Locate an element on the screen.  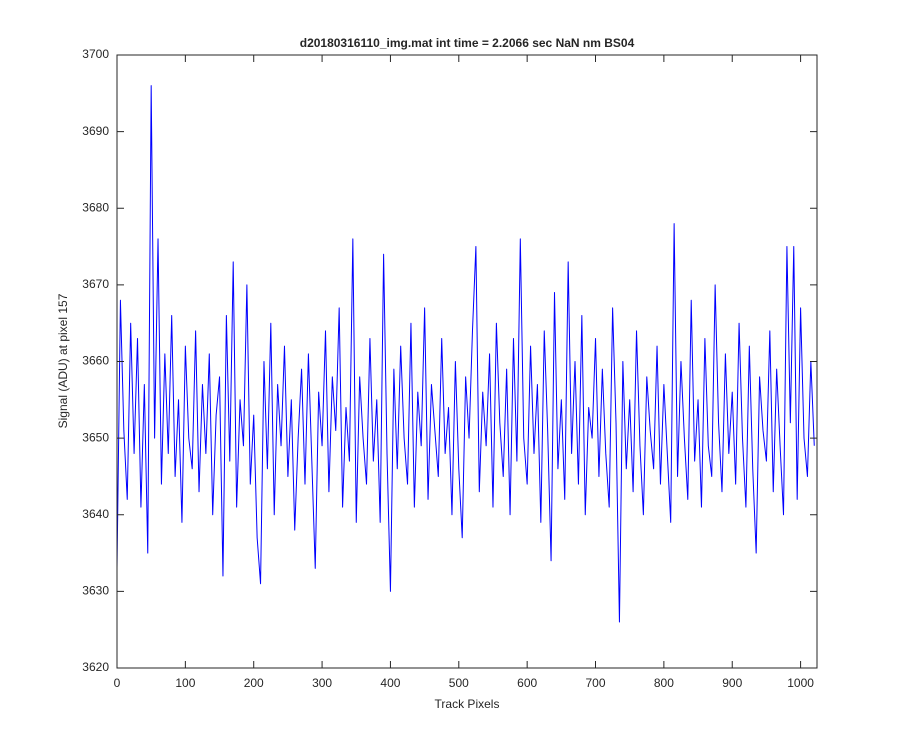
x-tick-label: 300 is located at coordinates (322, 683).